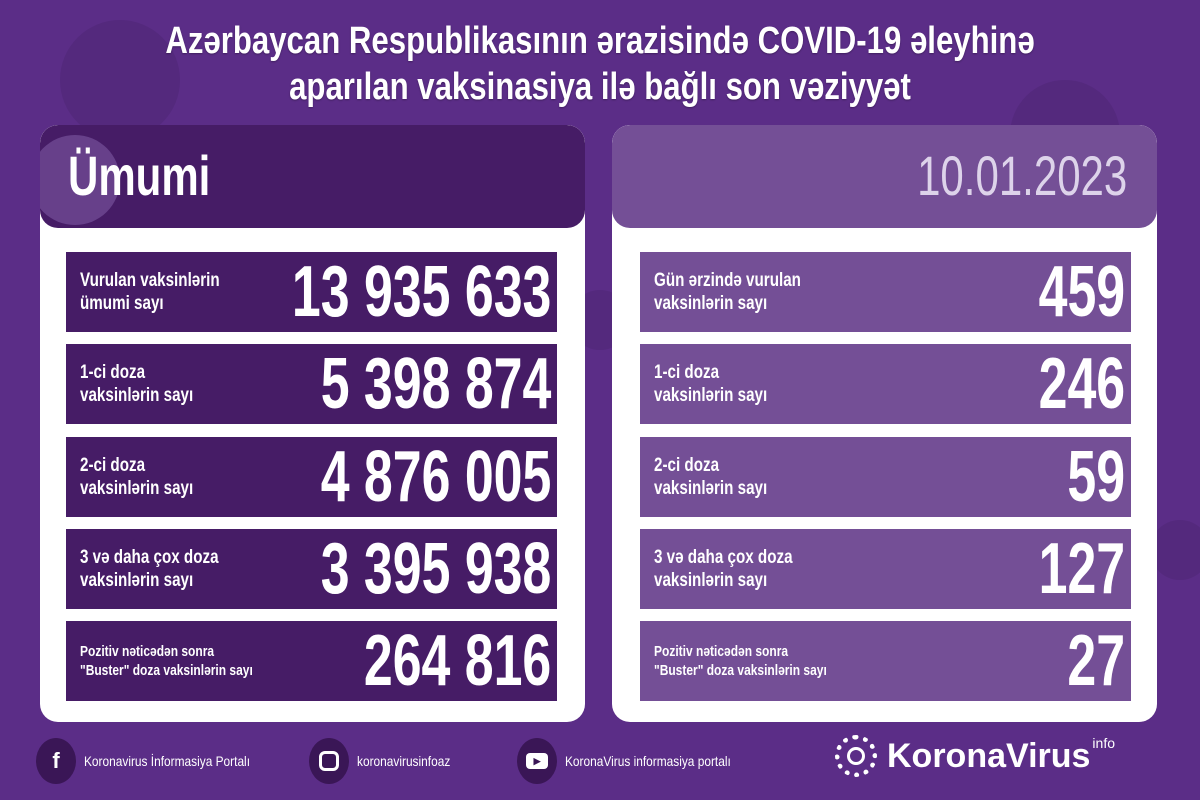  I want to click on stat-value: 246, so click(1081, 384).